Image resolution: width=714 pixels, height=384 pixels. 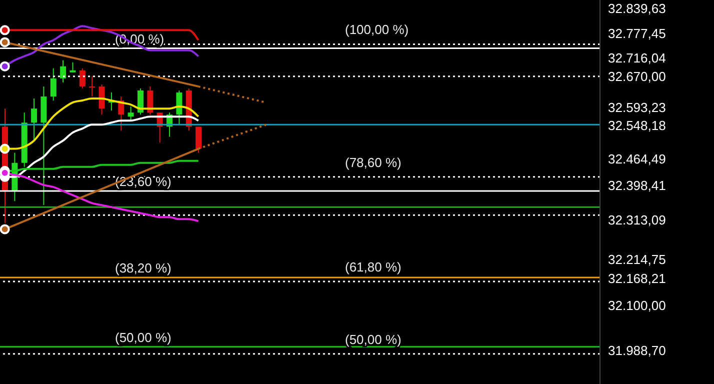 What do you see at coordinates (637, 350) in the screenshot?
I see `y-tick-label: 31.988,70` at bounding box center [637, 350].